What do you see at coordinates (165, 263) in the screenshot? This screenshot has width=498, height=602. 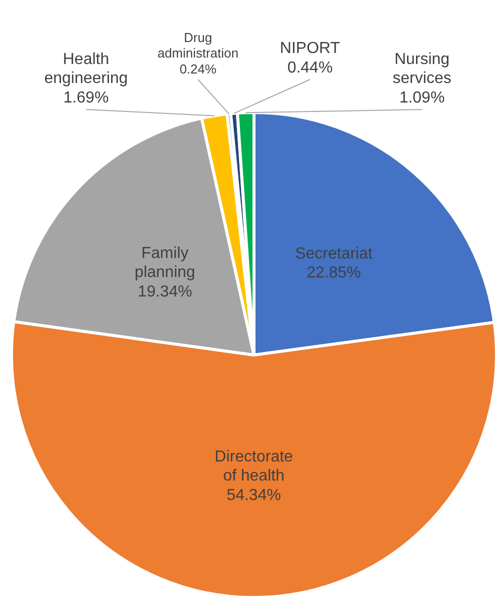 I see `slice-label: Family planning` at bounding box center [165, 263].